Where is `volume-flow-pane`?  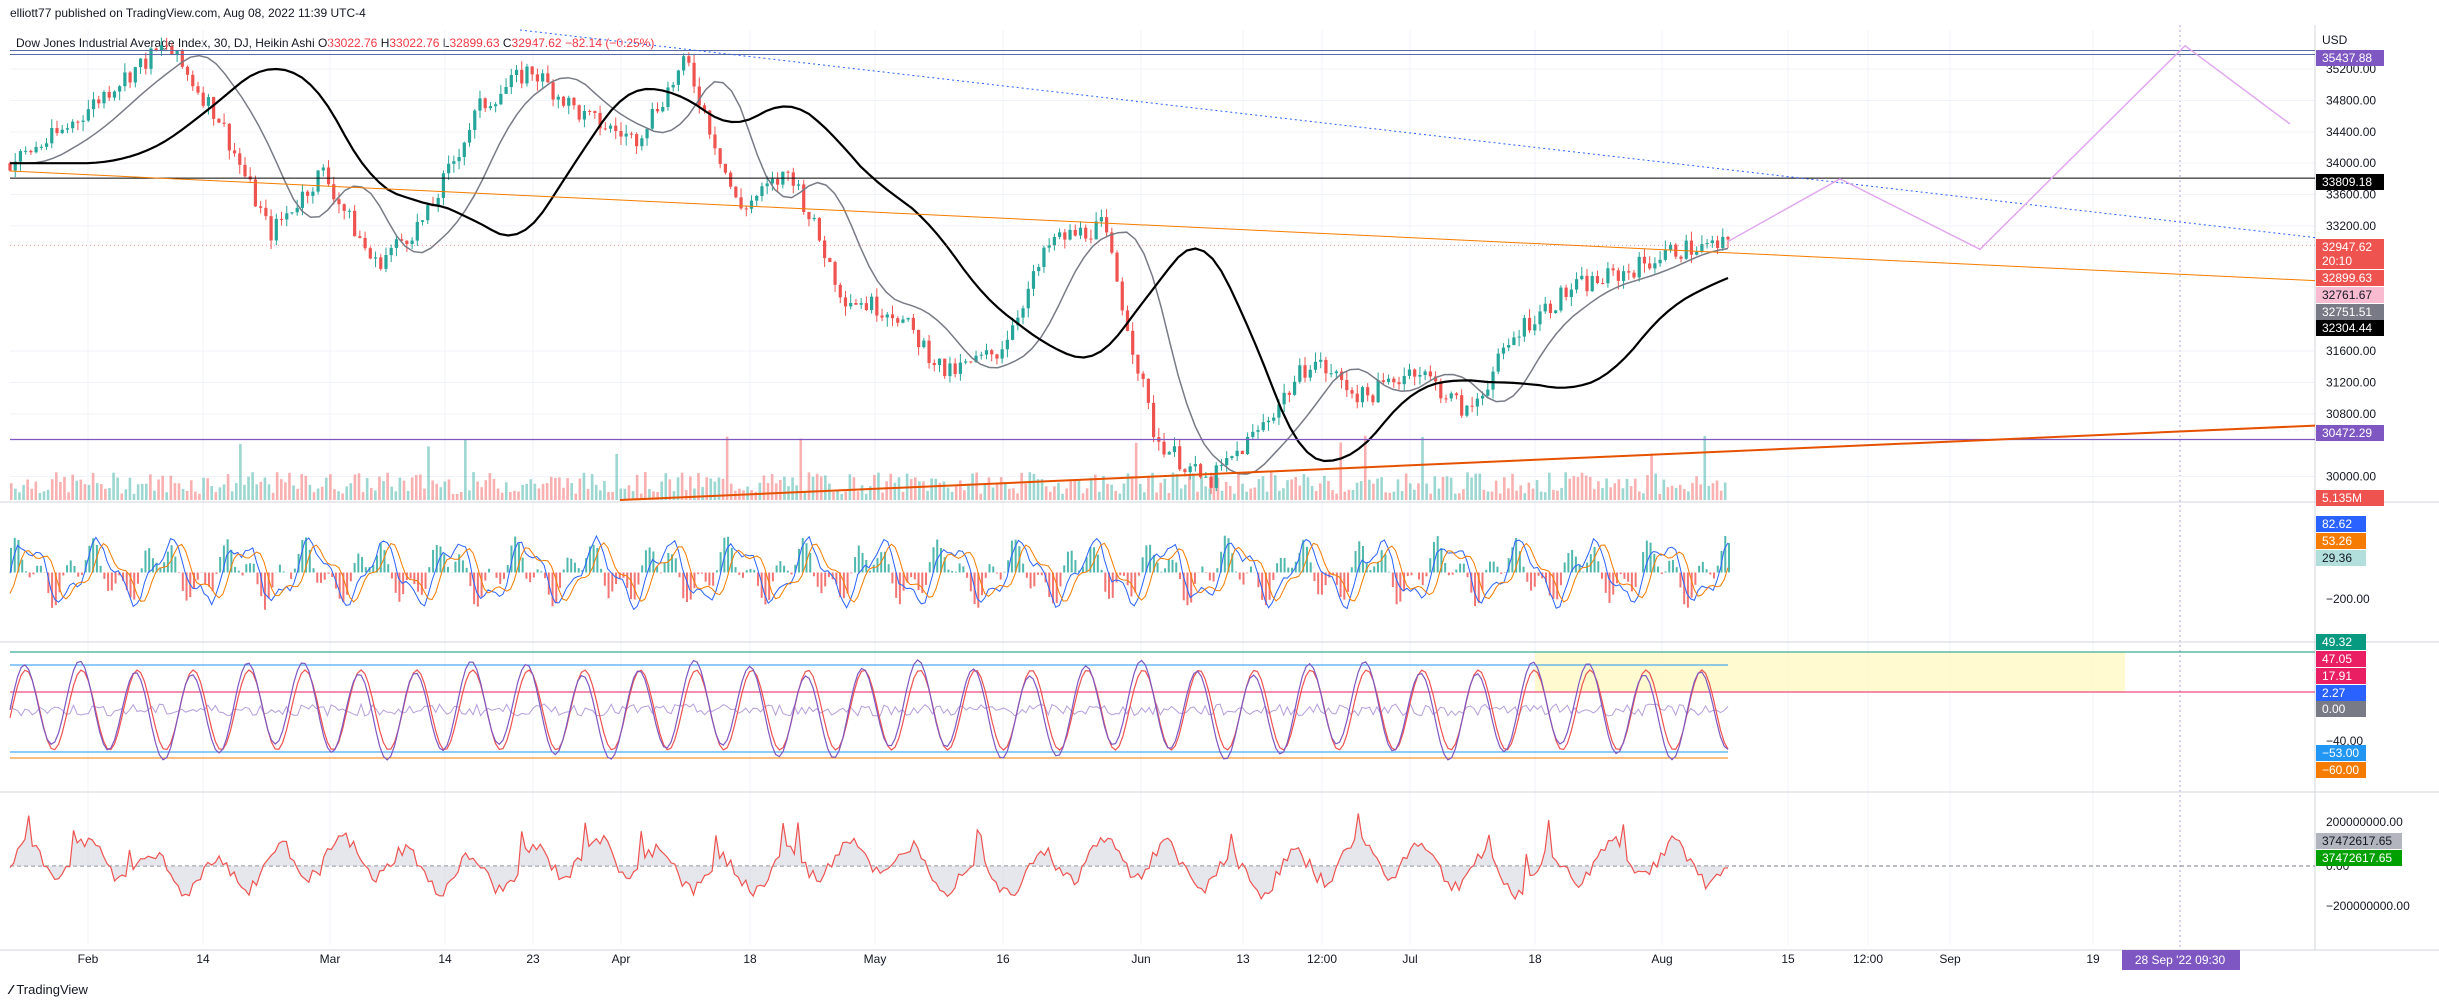
volume-flow-pane is located at coordinates (1162, 857).